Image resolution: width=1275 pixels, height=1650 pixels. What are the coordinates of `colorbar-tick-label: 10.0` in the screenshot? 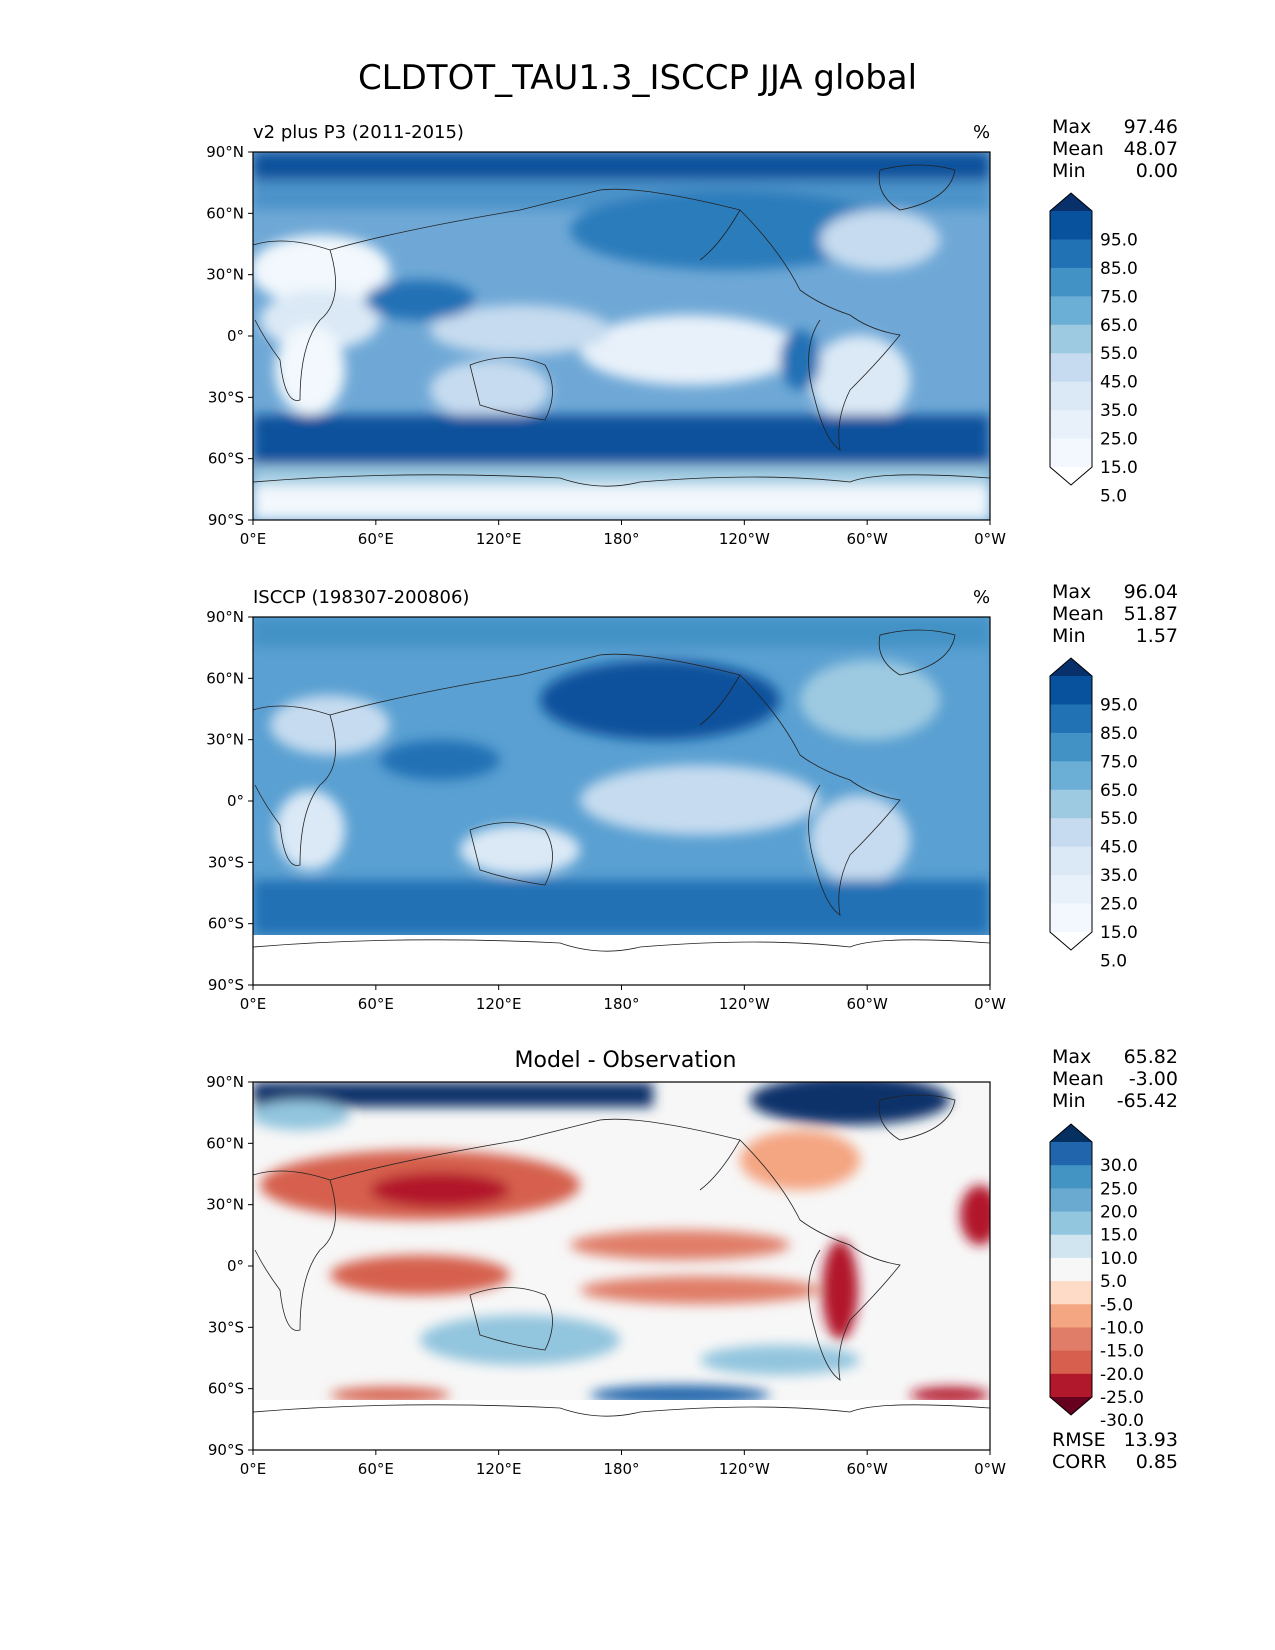 It's located at (1119, 1259).